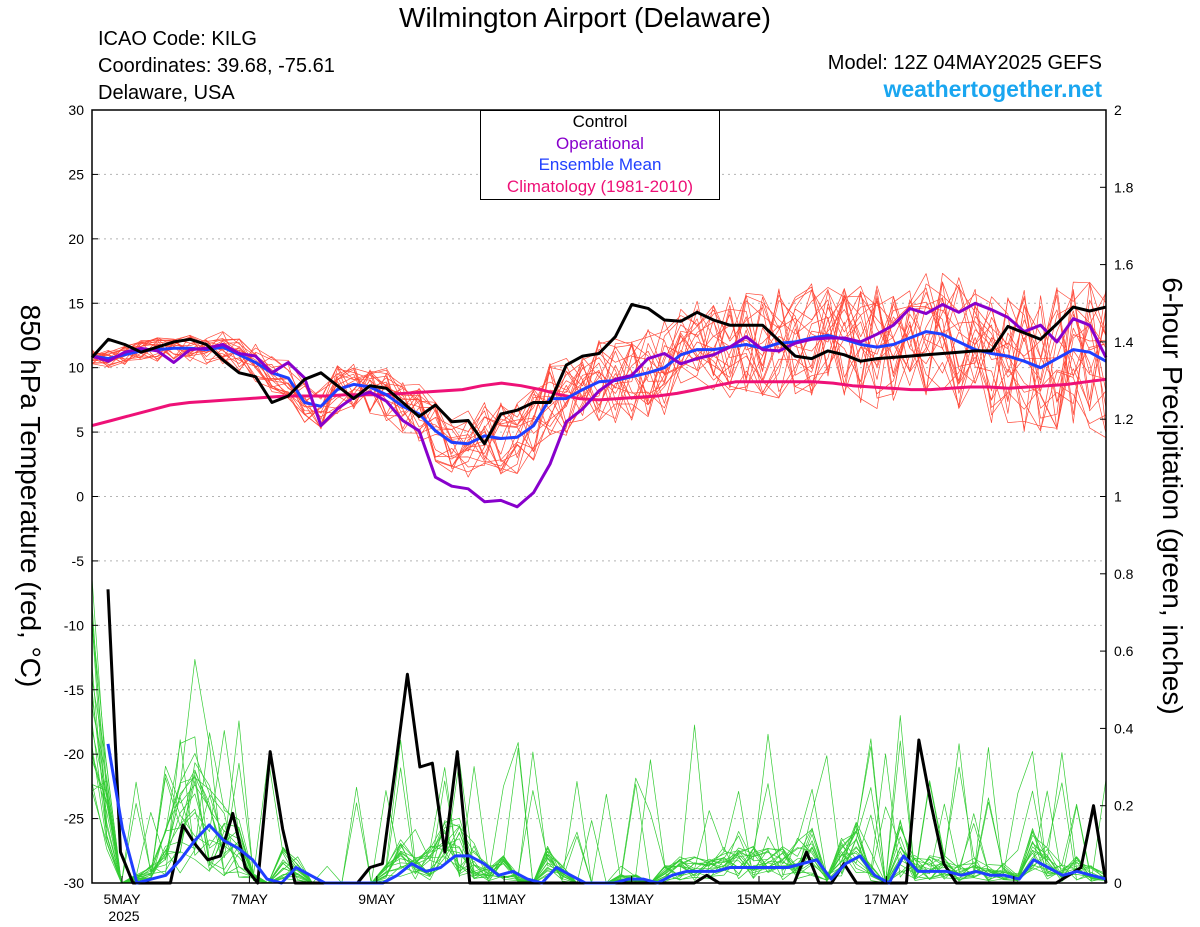 The height and width of the screenshot is (927, 1200). Describe the element at coordinates (760, 899) in the screenshot. I see `x-tick-label: 15MAY` at that location.